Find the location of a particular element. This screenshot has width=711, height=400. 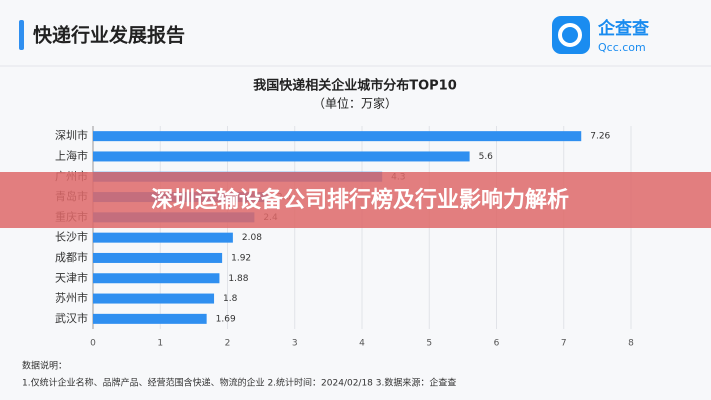

header-accent is located at coordinates (21, 35).